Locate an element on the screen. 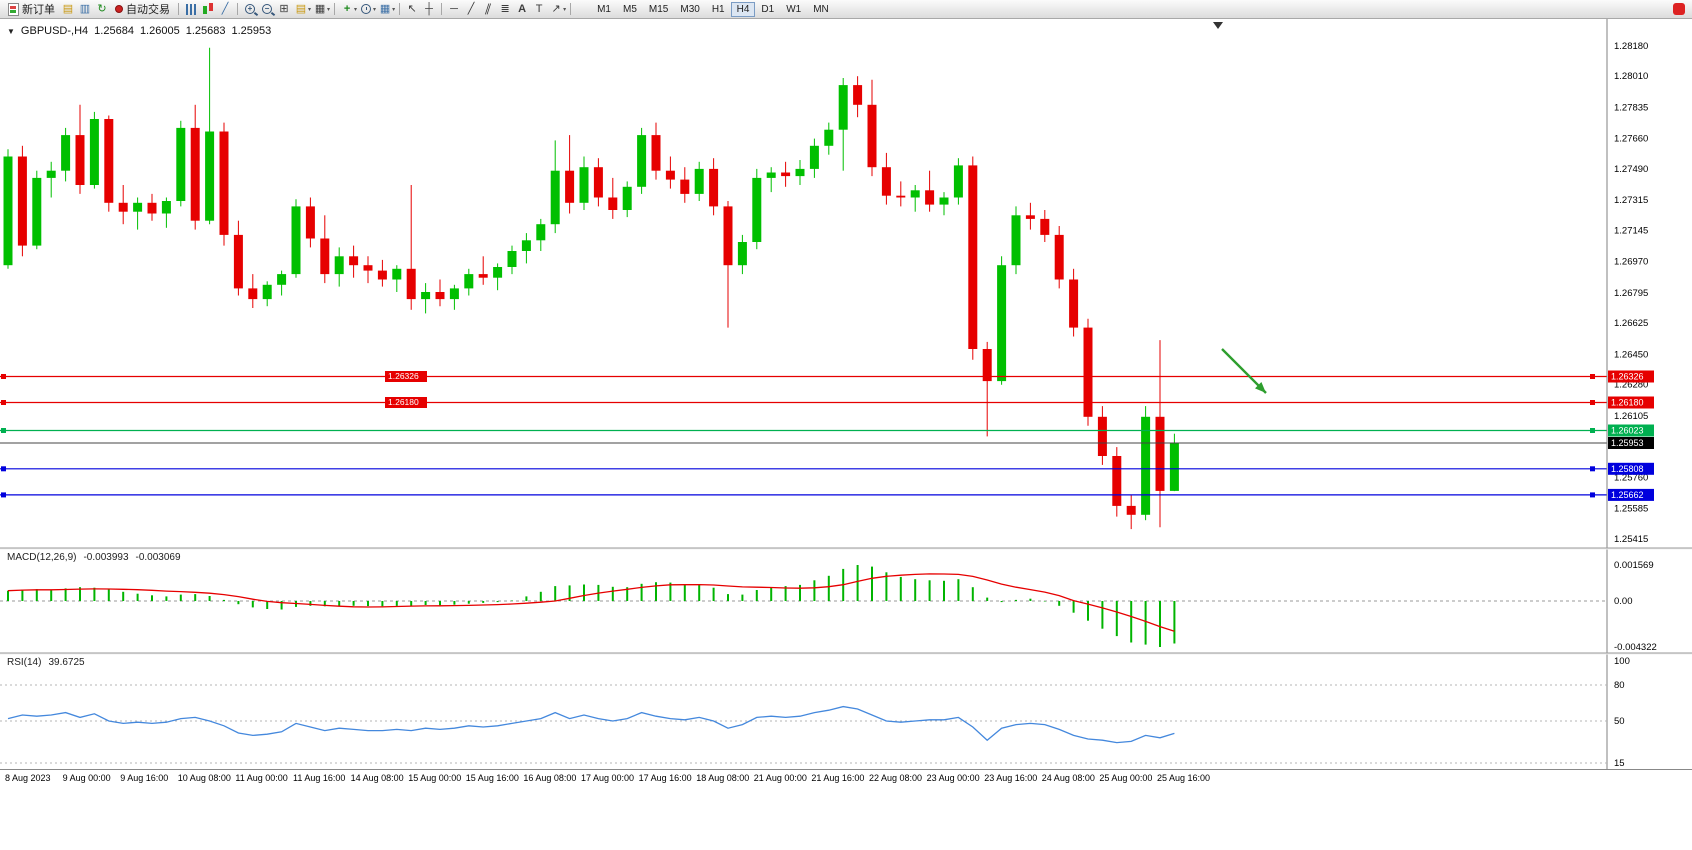 The width and height of the screenshot is (1692, 850). arrow-head-icon is located at coordinates (1260, 387).